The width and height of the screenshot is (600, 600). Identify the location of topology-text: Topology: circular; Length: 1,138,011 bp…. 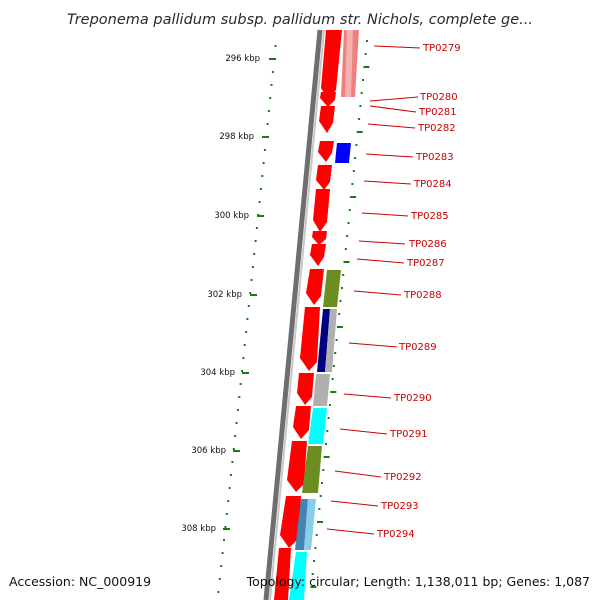
(418, 581).